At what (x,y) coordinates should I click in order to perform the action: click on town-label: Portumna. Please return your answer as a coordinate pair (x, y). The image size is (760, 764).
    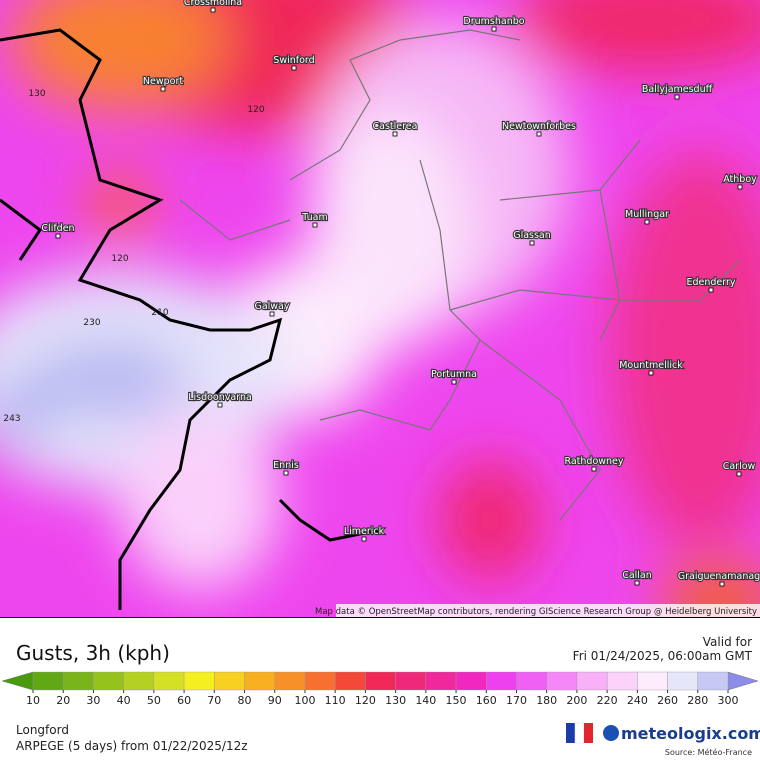
    Looking at the image, I should click on (454, 374).